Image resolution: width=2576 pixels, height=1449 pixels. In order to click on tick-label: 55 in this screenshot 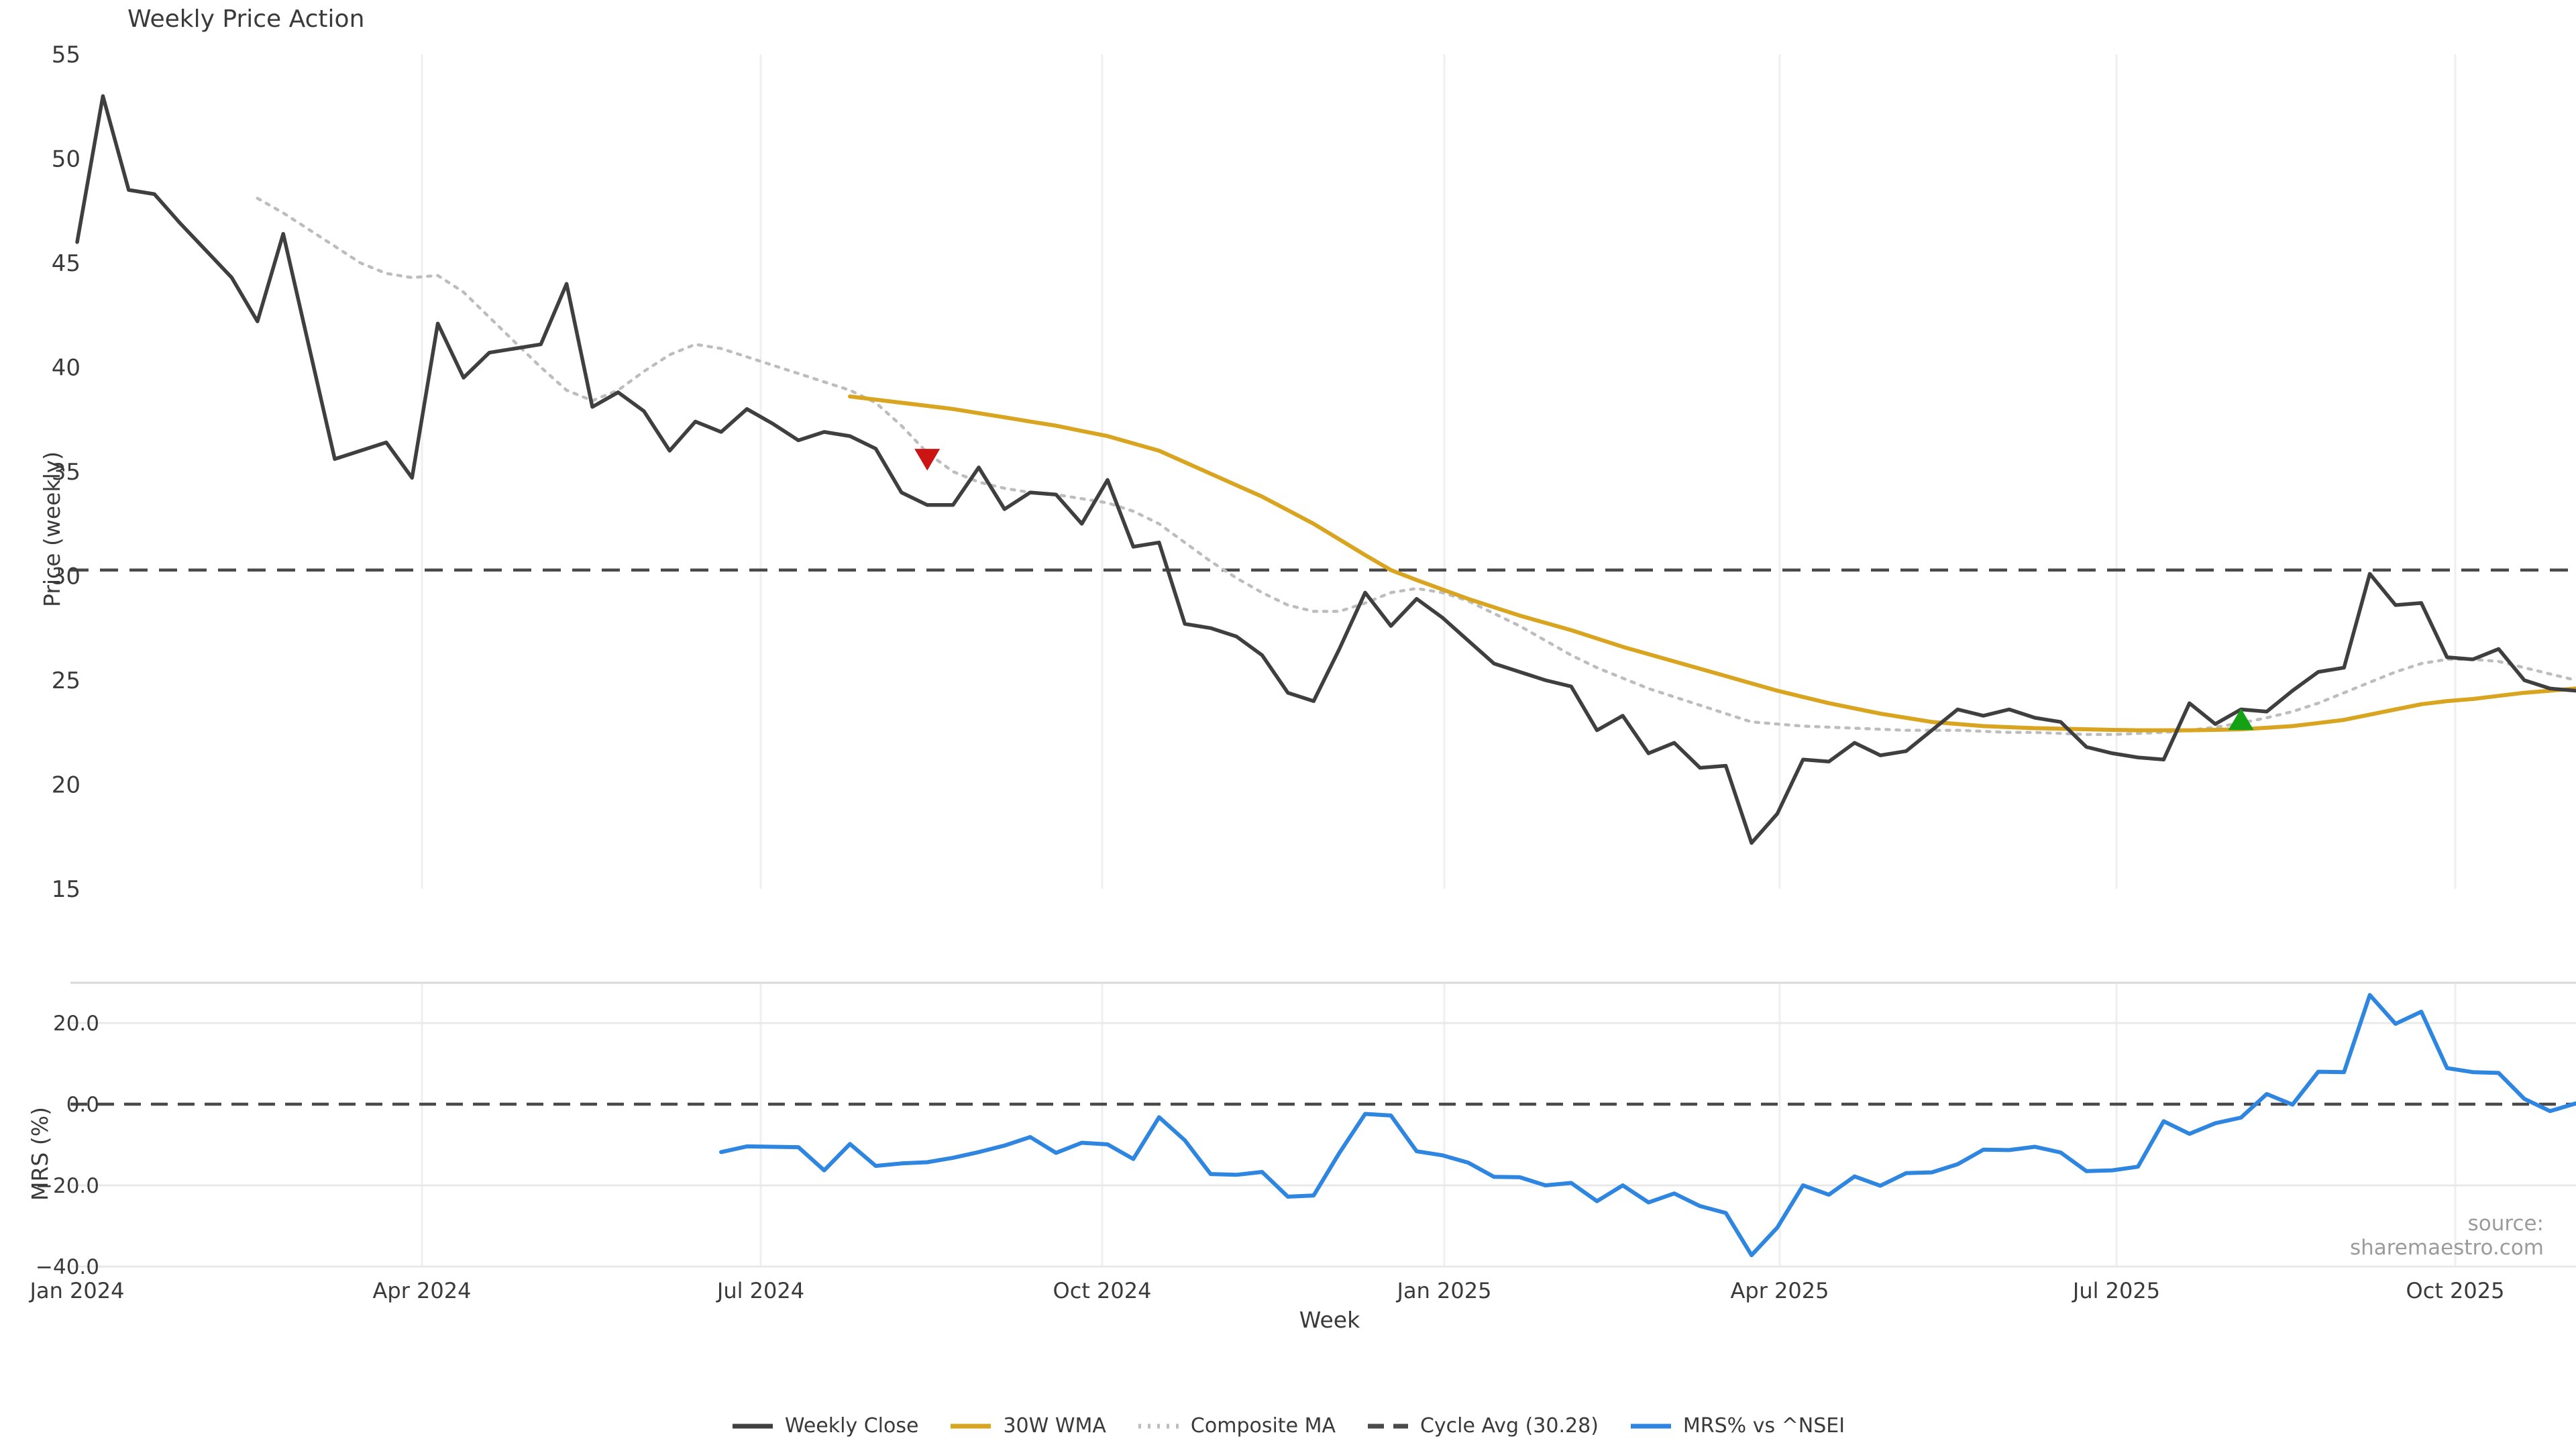, I will do `click(66, 55)`.